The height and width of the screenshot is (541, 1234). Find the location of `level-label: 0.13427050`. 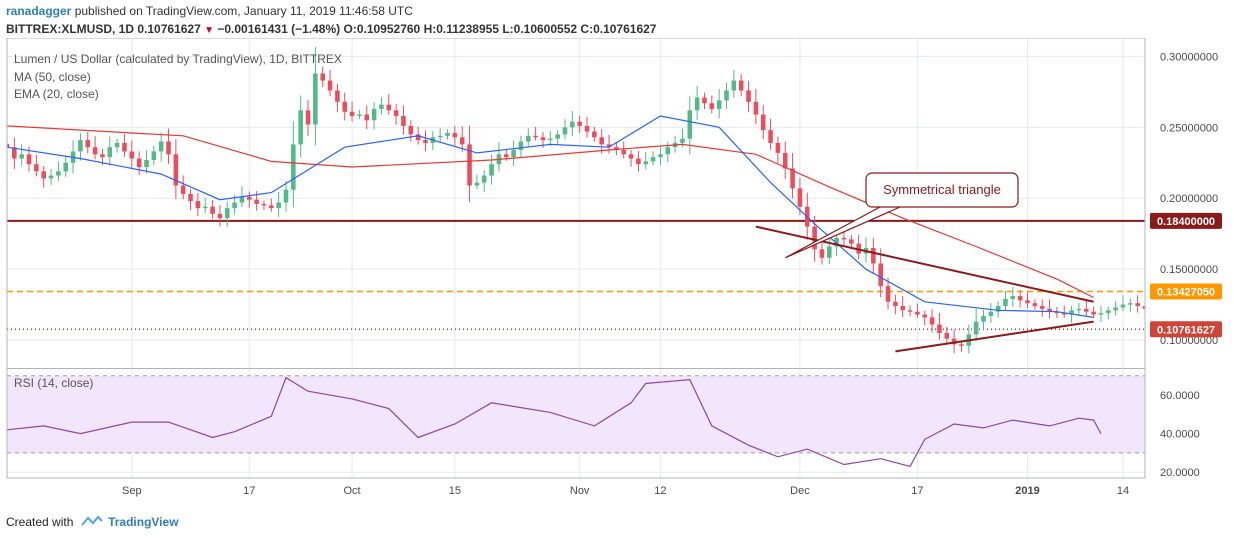

level-label: 0.13427050 is located at coordinates (1186, 292).